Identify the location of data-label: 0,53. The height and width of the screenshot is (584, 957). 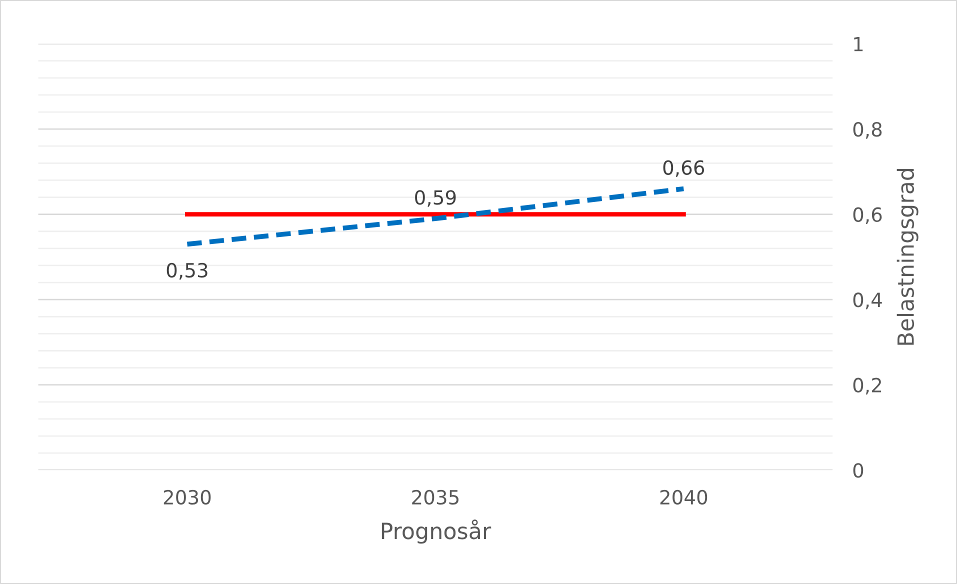
(187, 271).